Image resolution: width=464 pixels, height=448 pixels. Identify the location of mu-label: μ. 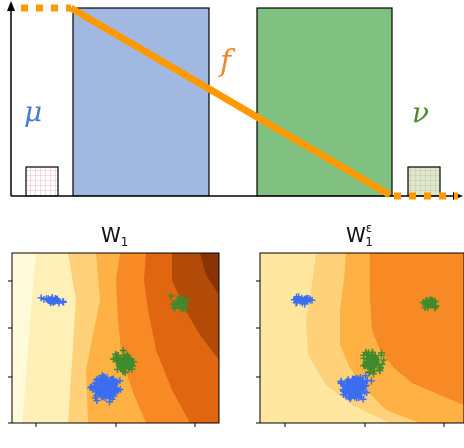
(33, 111).